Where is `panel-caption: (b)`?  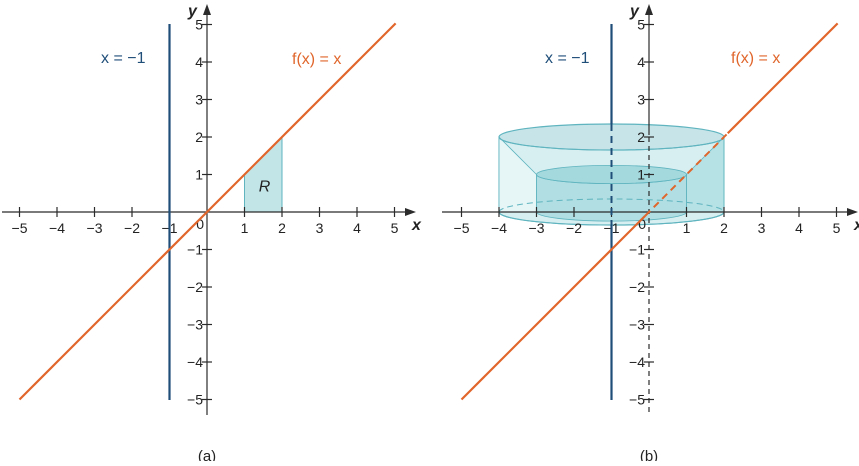
panel-caption: (b) is located at coordinates (649, 454).